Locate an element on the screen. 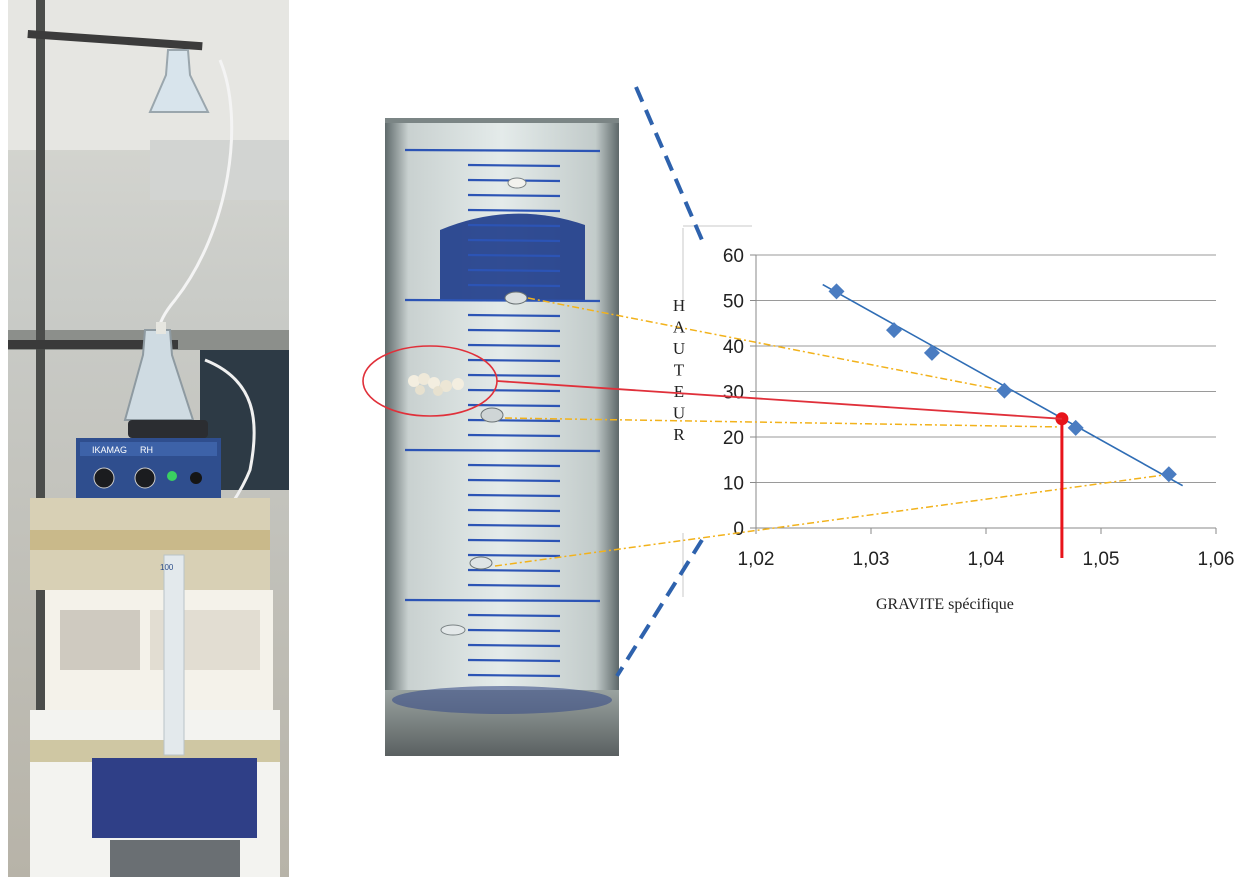  y-tick-label: 30 is located at coordinates (733, 393).